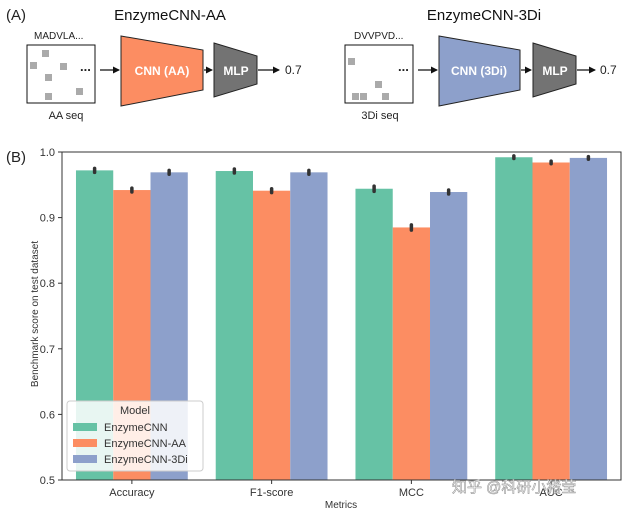  What do you see at coordinates (551, 493) in the screenshot?
I see `x-tick-label-auc: AUC` at bounding box center [551, 493].